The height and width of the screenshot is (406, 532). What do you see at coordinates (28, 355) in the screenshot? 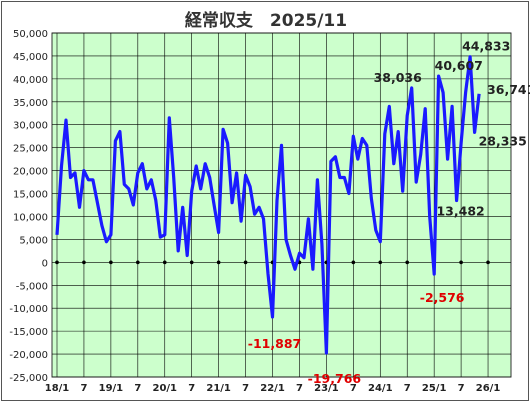
I see `y-tick-label: -20,000` at bounding box center [28, 355].